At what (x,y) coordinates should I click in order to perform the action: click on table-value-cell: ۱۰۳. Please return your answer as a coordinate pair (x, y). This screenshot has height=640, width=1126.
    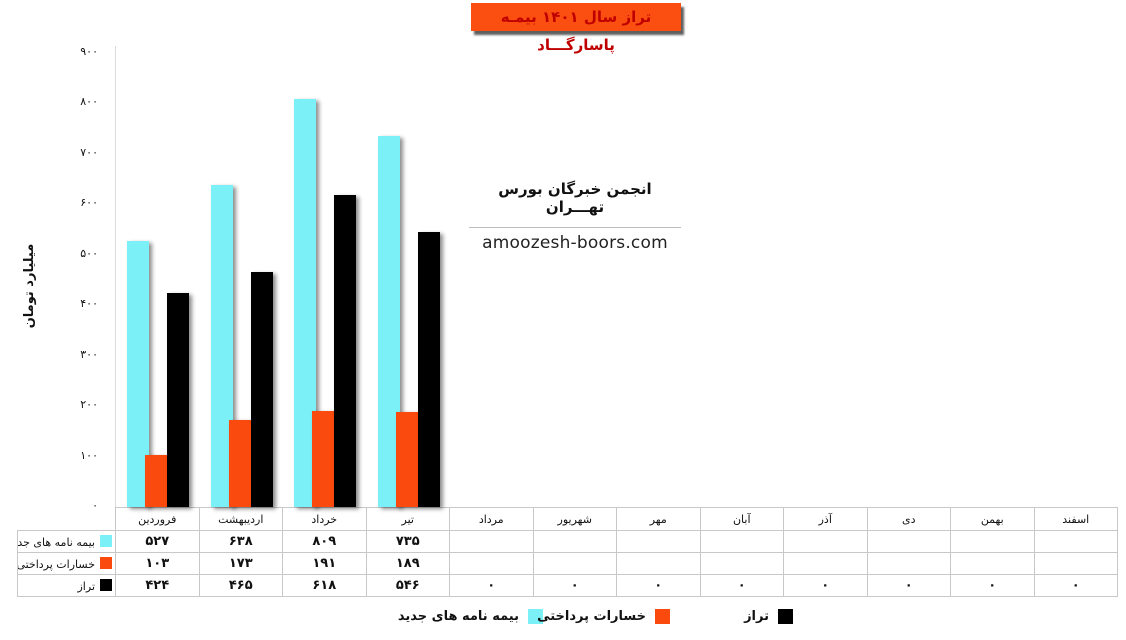
    Looking at the image, I should click on (157, 563).